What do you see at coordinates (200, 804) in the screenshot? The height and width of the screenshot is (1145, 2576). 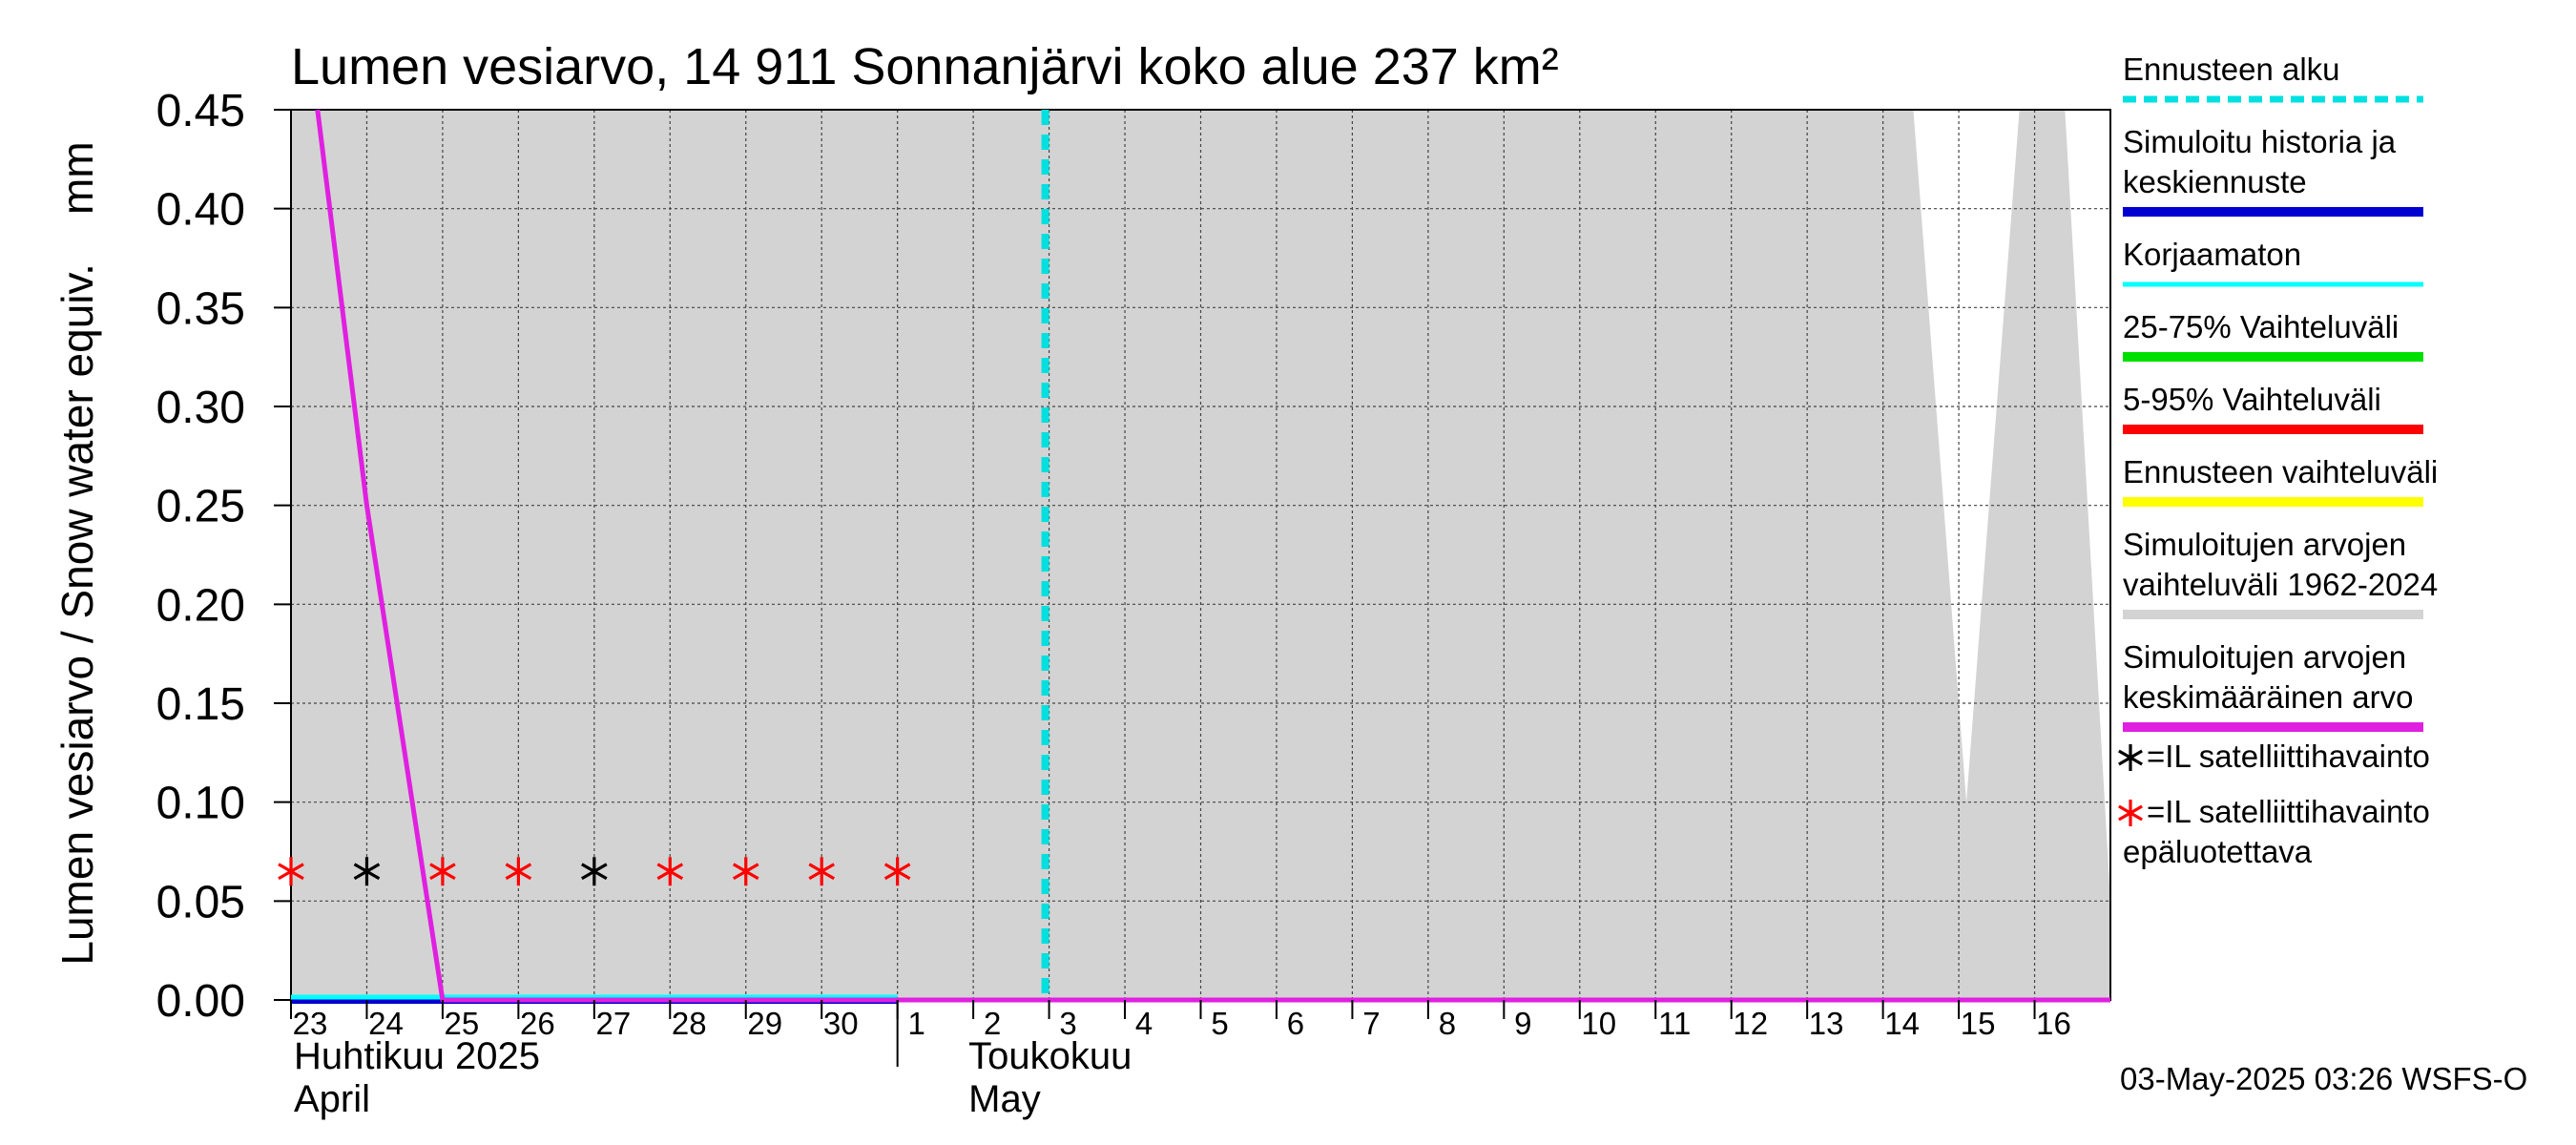 I see `y-tick-label: 0.10` at bounding box center [200, 804].